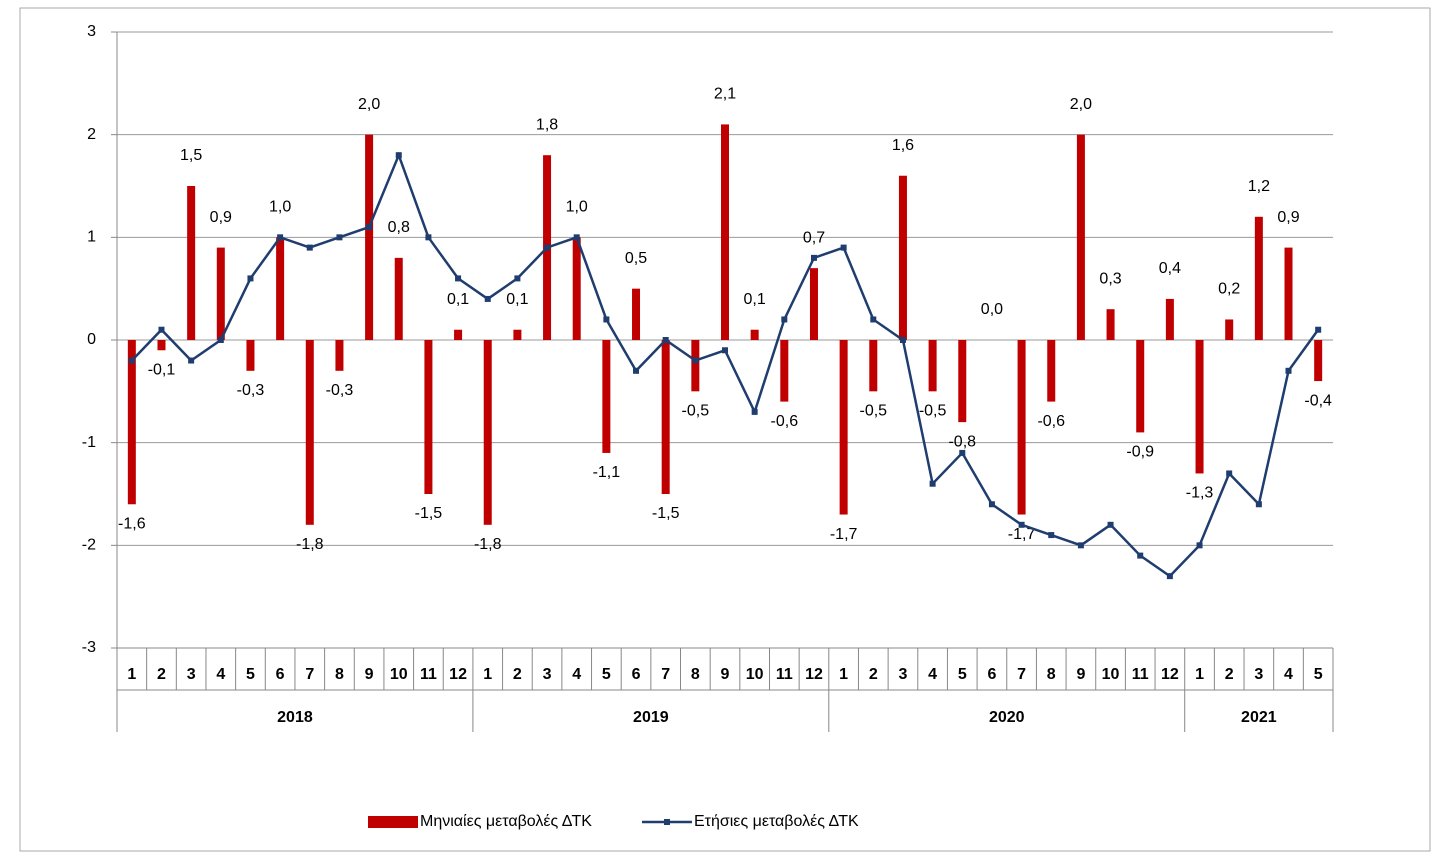 This screenshot has height=857, width=1431. Describe the element at coordinates (429, 513) in the screenshot. I see `data-label: -1,5` at that location.